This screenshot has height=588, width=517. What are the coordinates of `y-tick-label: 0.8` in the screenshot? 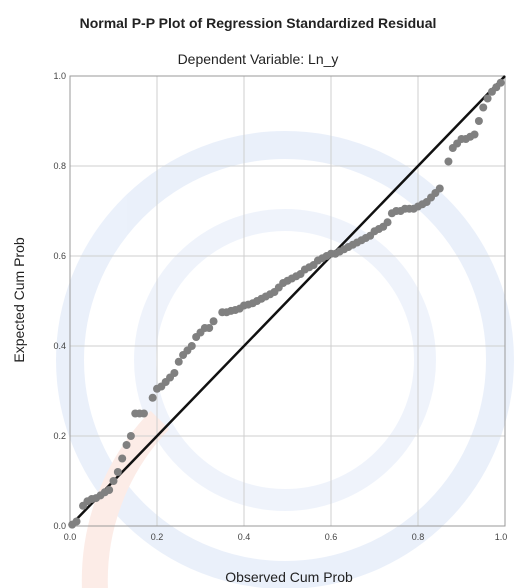 It's located at (59, 166).